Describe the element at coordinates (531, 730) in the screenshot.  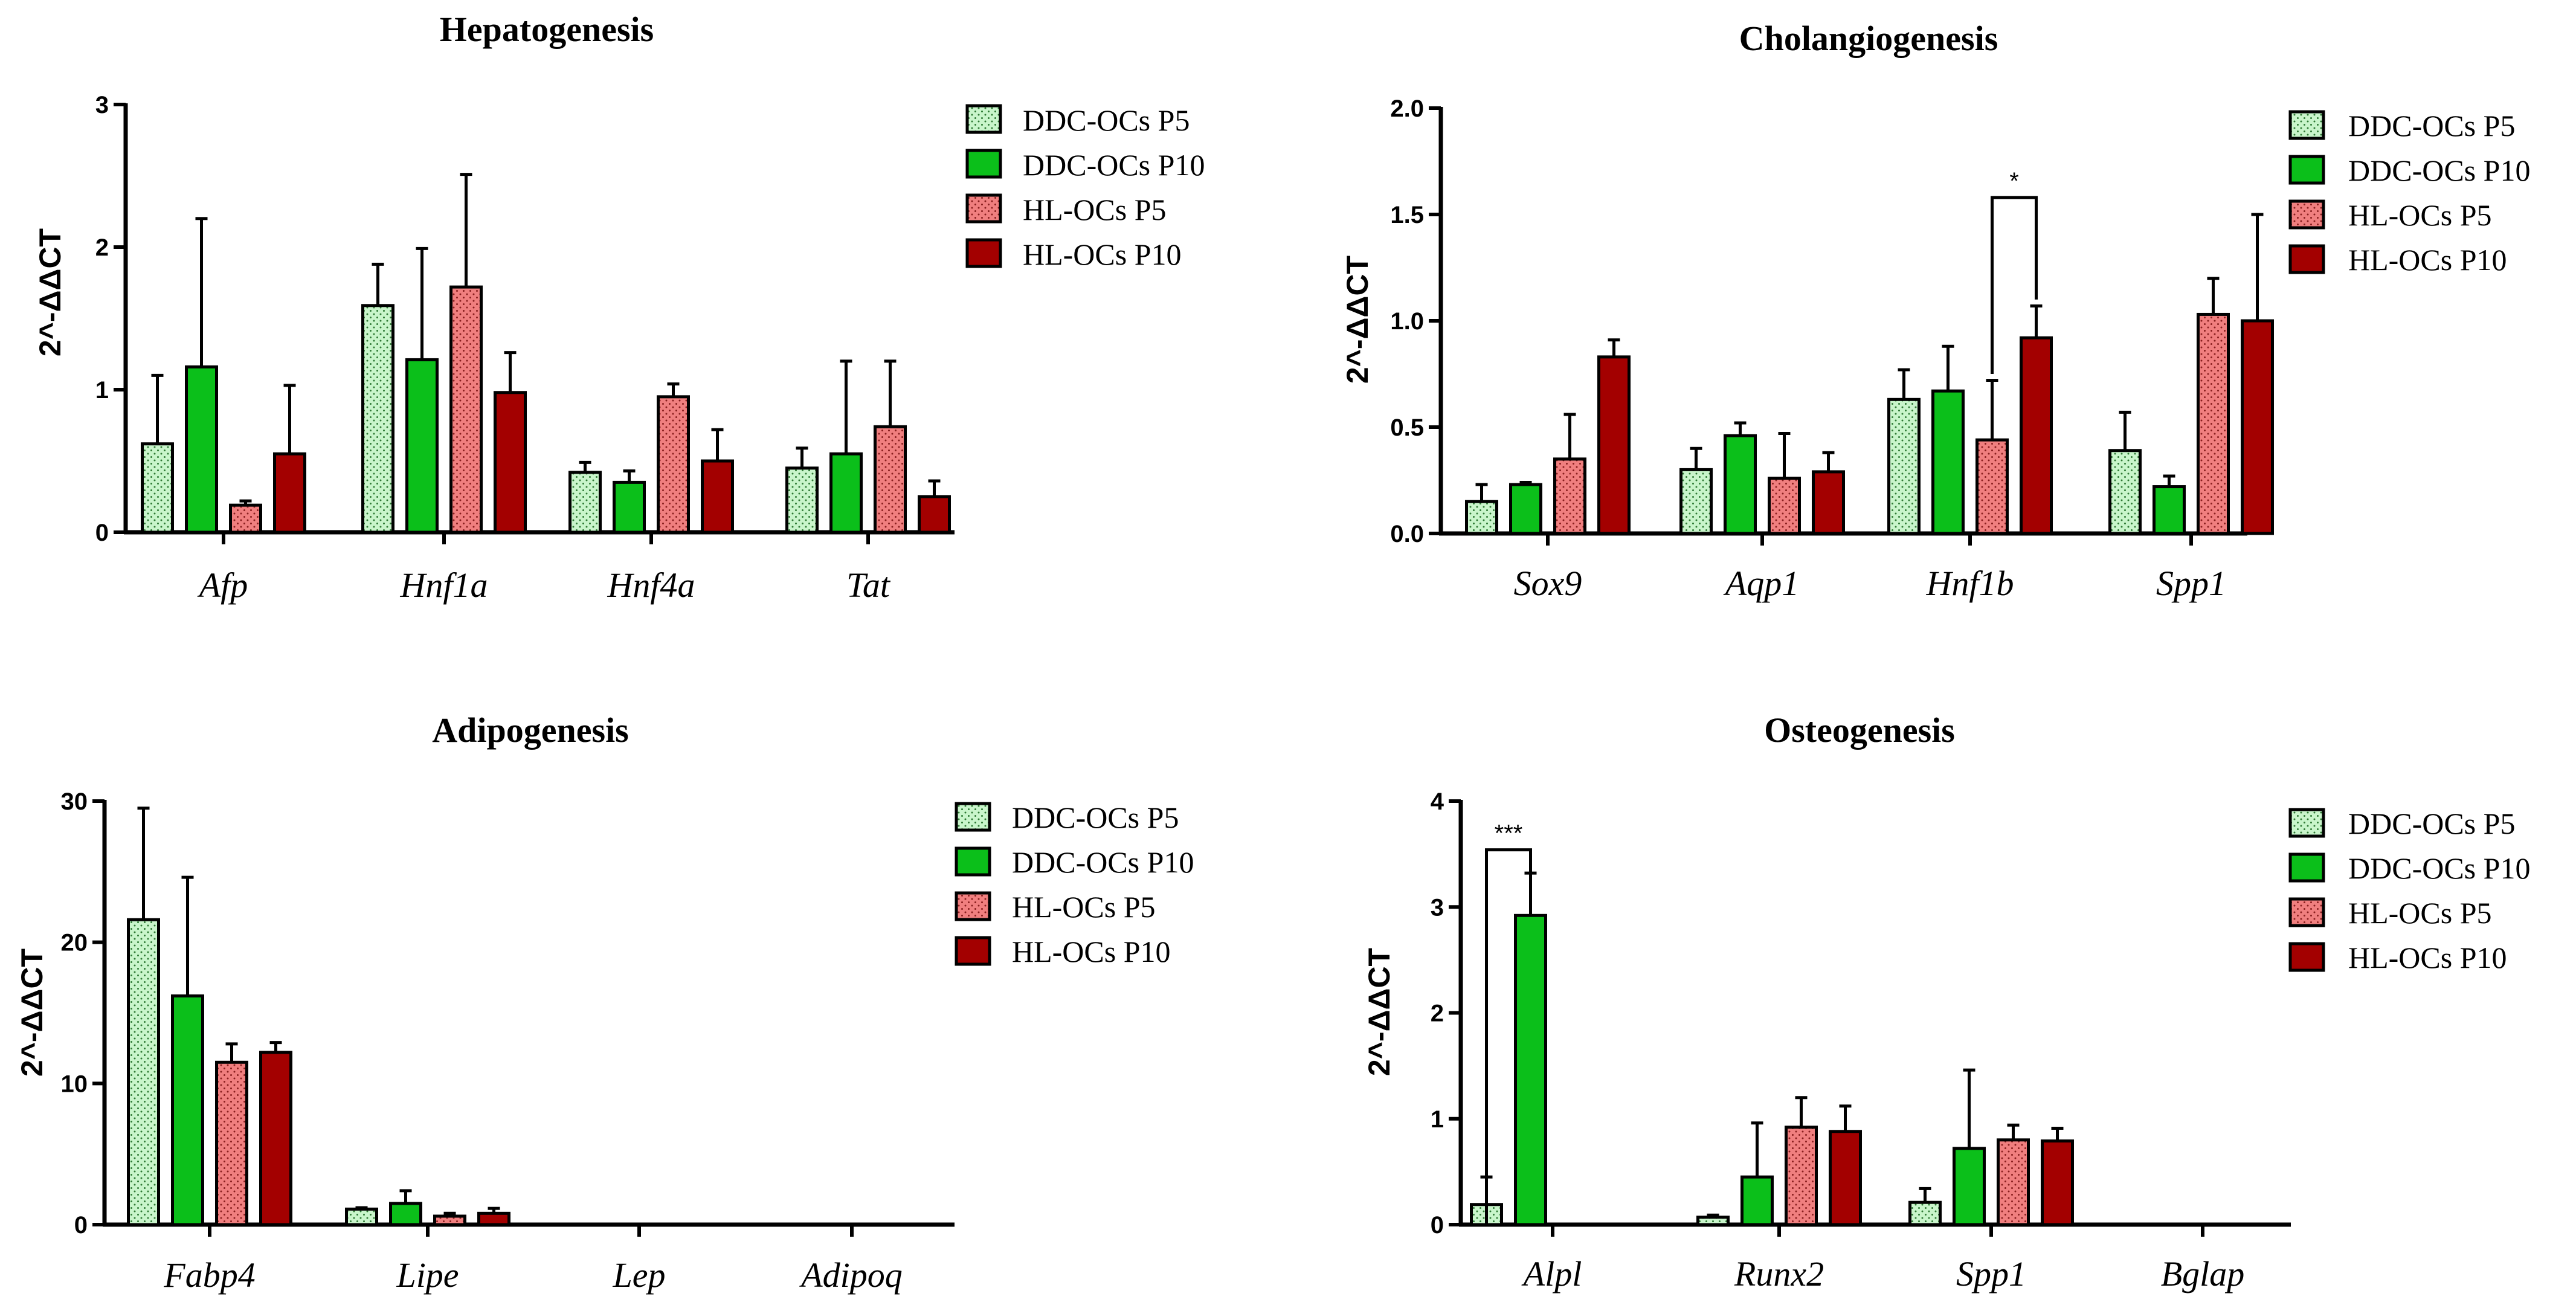
I see `chart-title: Adipogenesis` at that location.